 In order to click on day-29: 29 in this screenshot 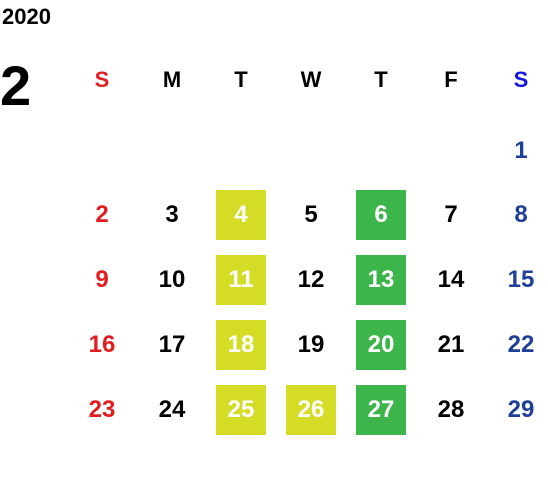, I will do `click(521, 409)`.